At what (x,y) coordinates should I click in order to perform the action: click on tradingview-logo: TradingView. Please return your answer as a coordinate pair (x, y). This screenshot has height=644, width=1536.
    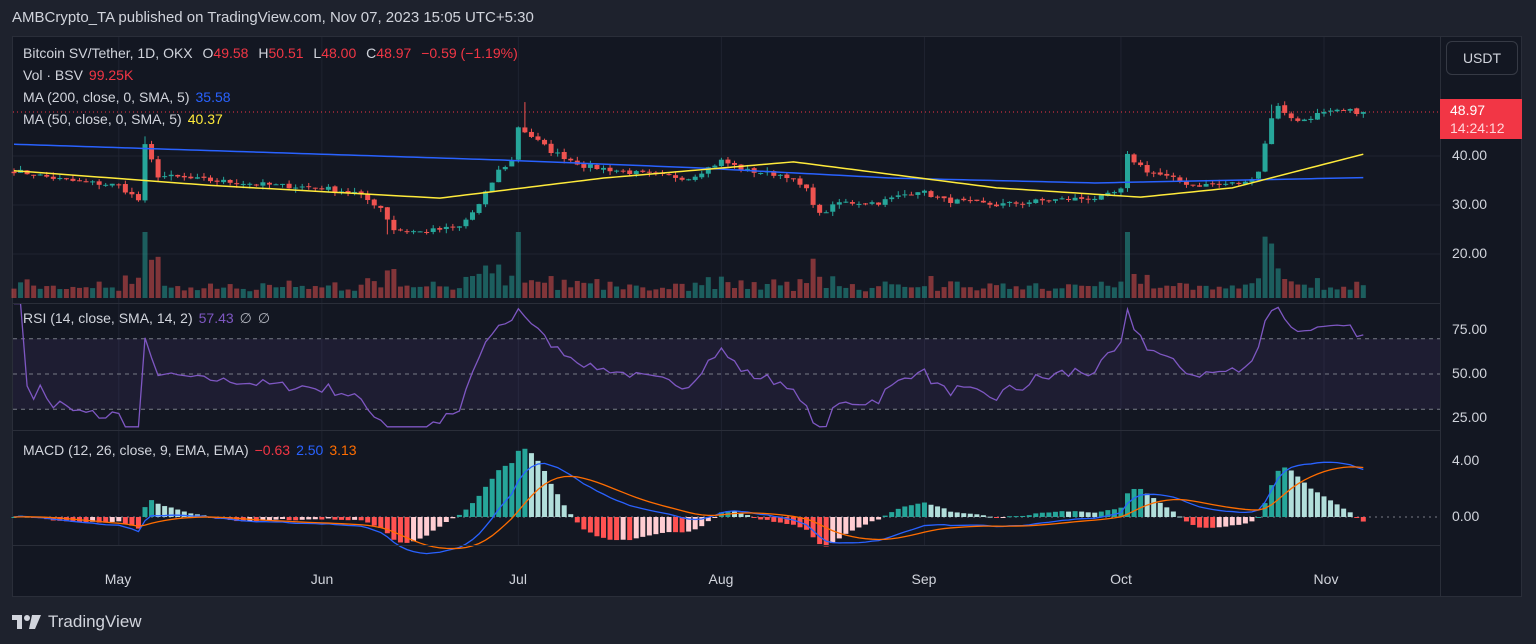
    Looking at the image, I should click on (77, 622).